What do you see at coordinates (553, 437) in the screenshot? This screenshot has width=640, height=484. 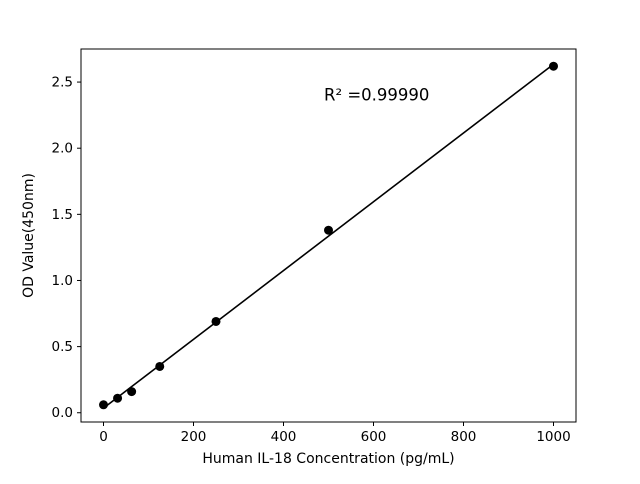 I see `x-tick-label: 1000` at bounding box center [553, 437].